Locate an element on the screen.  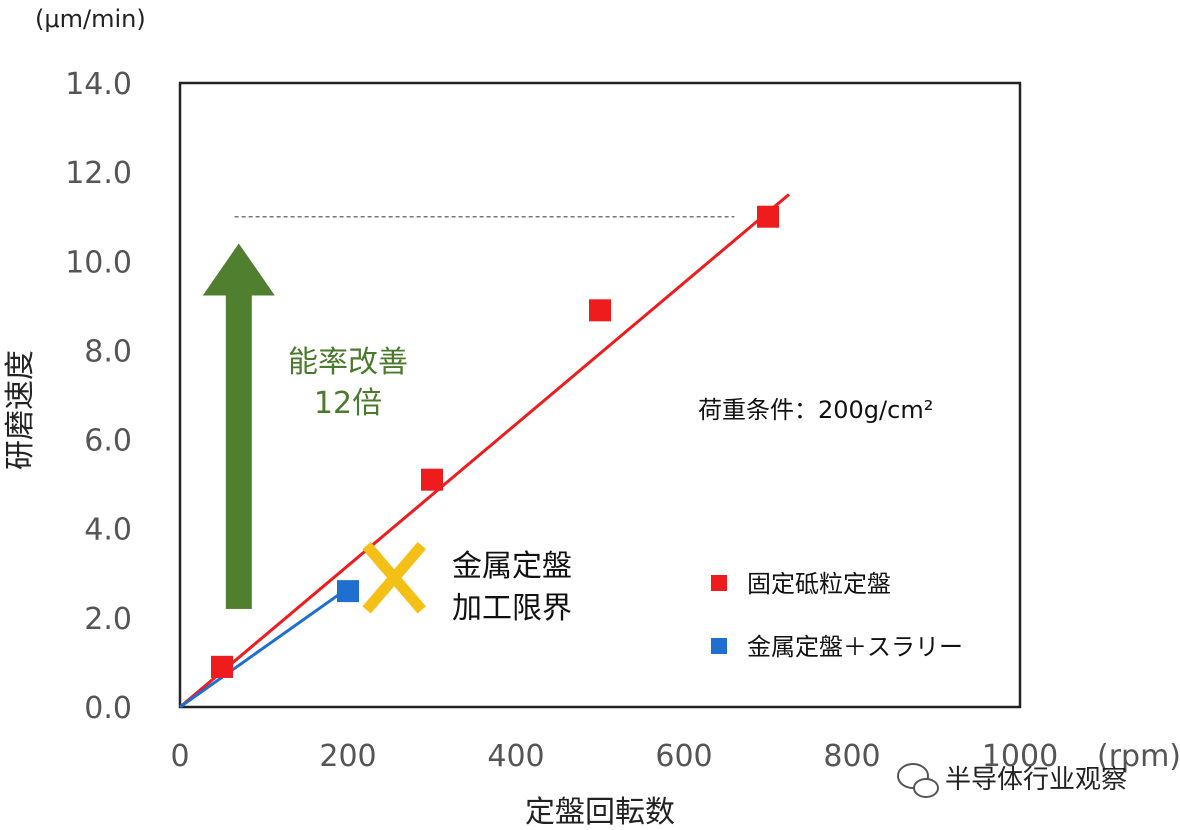
y-tick-label: 4.0 is located at coordinates (108, 530).